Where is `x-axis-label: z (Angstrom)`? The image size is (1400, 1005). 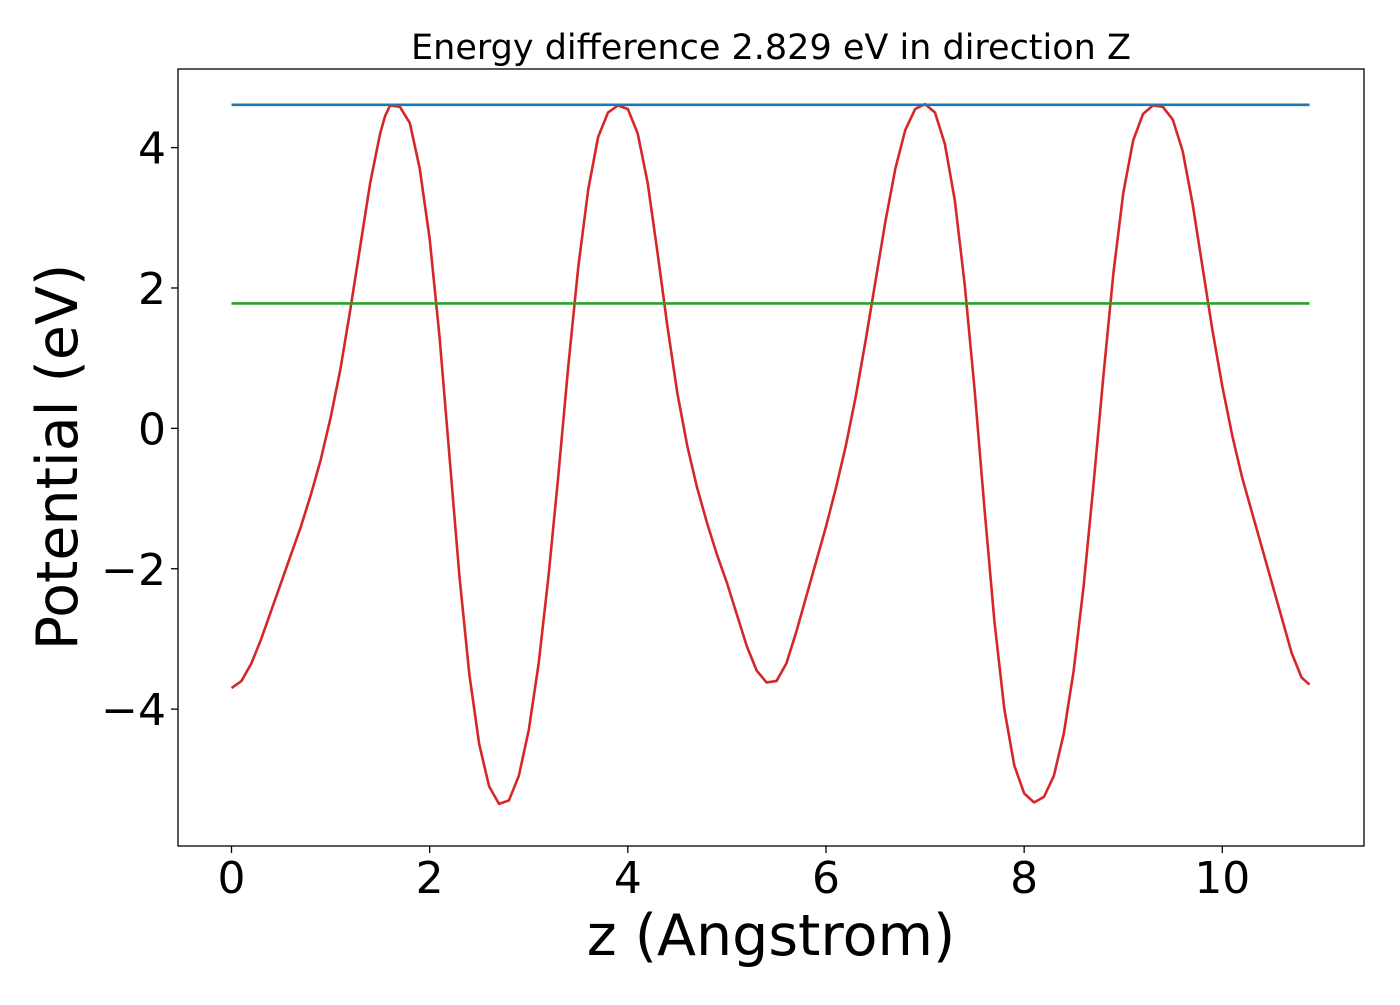 x-axis-label: z (Angstrom) is located at coordinates (771, 936).